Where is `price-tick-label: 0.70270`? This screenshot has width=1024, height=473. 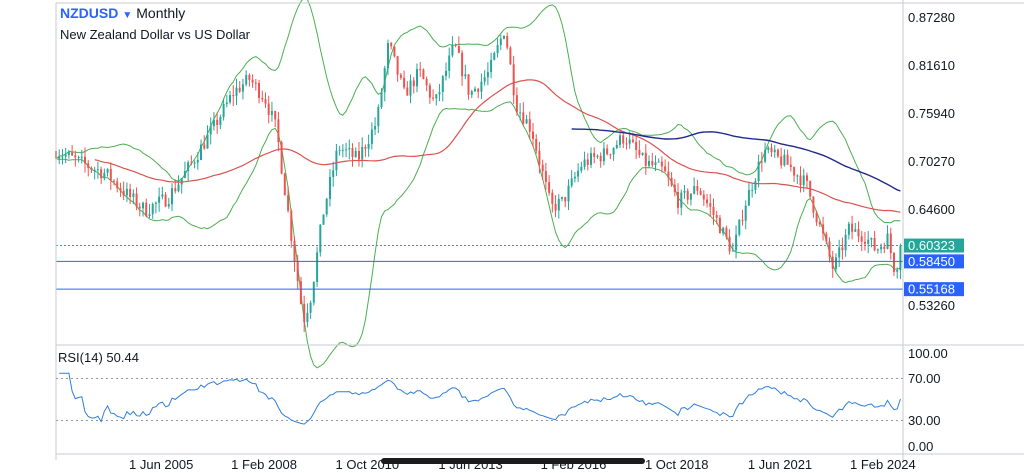 price-tick-label: 0.70270 is located at coordinates (931, 161).